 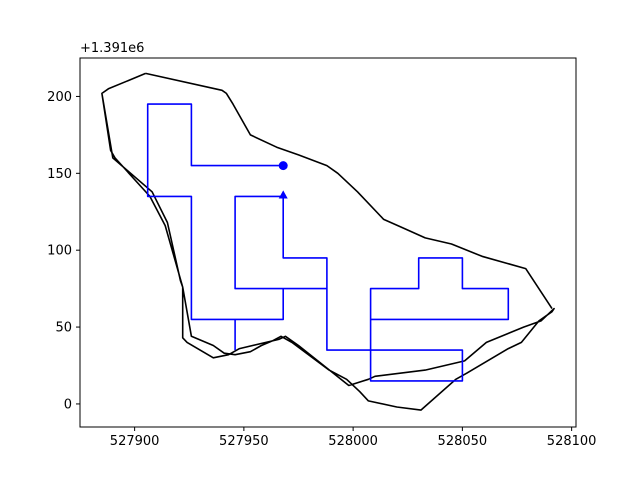 What do you see at coordinates (59, 174) in the screenshot?
I see `y-tick-label: 150` at bounding box center [59, 174].